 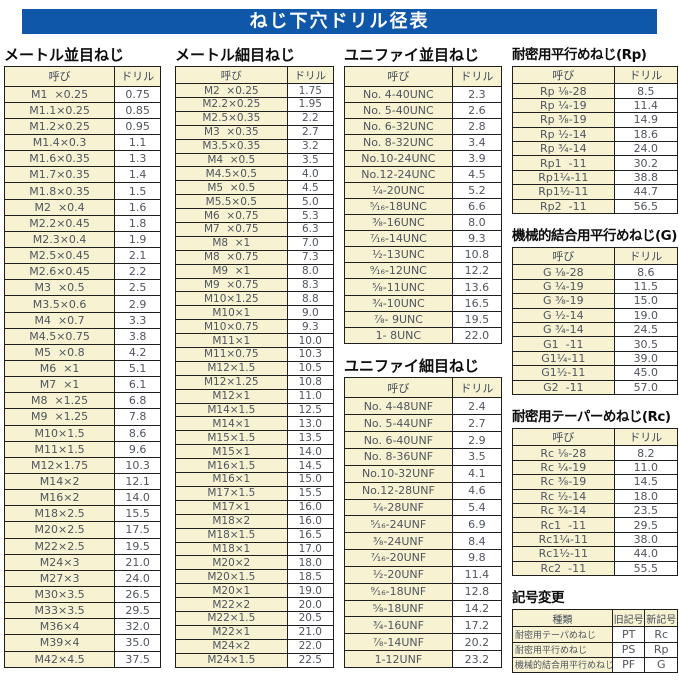 What do you see at coordinates (82, 143) in the screenshot?
I see `table-row: M1.4×0.3 1.1` at bounding box center [82, 143].